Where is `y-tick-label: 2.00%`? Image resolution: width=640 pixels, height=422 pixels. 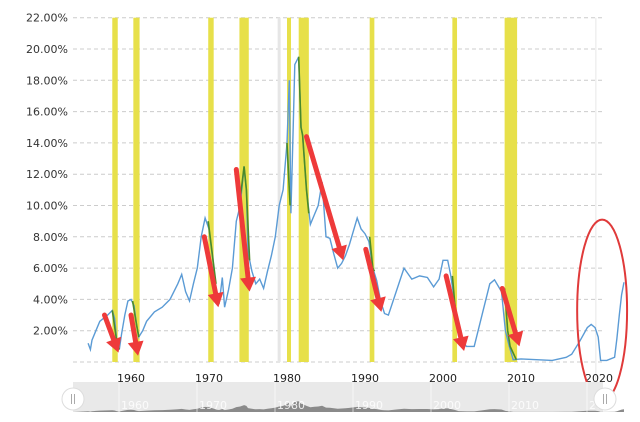 y-tick-label: 2.00% is located at coordinates (50, 331).